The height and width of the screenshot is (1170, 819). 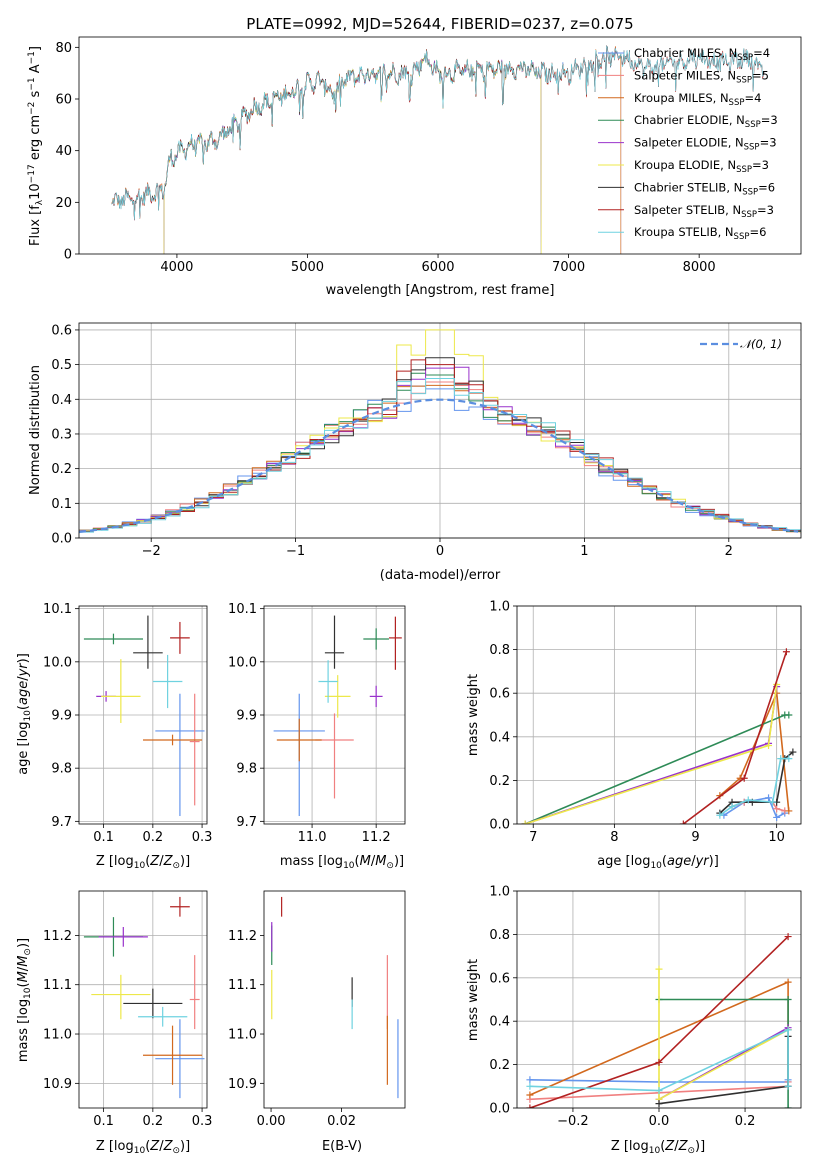 I want to click on x-tick-label: −0.2, so click(x=573, y=1121).